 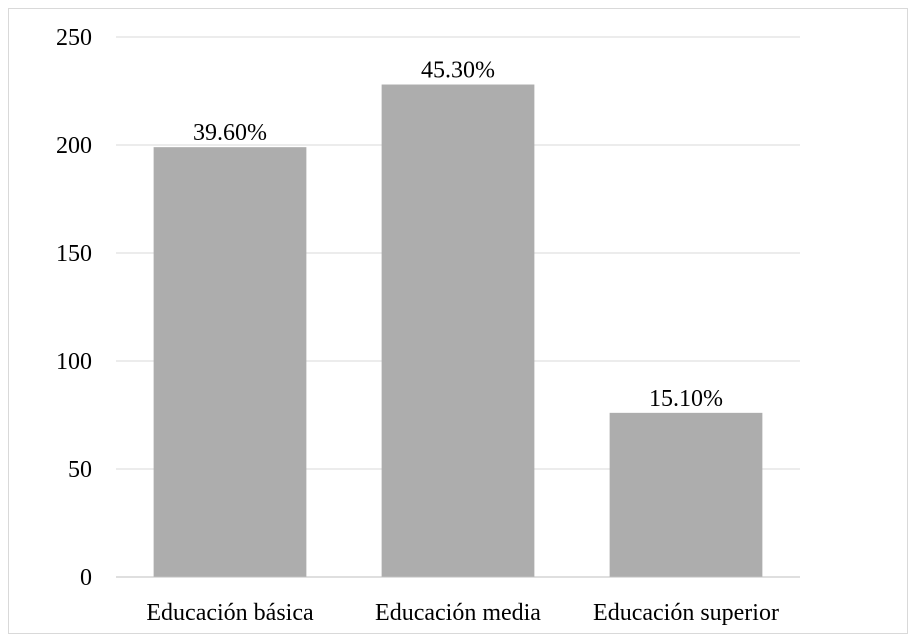 What do you see at coordinates (74, 362) in the screenshot?
I see `y-tick-label-100: 100` at bounding box center [74, 362].